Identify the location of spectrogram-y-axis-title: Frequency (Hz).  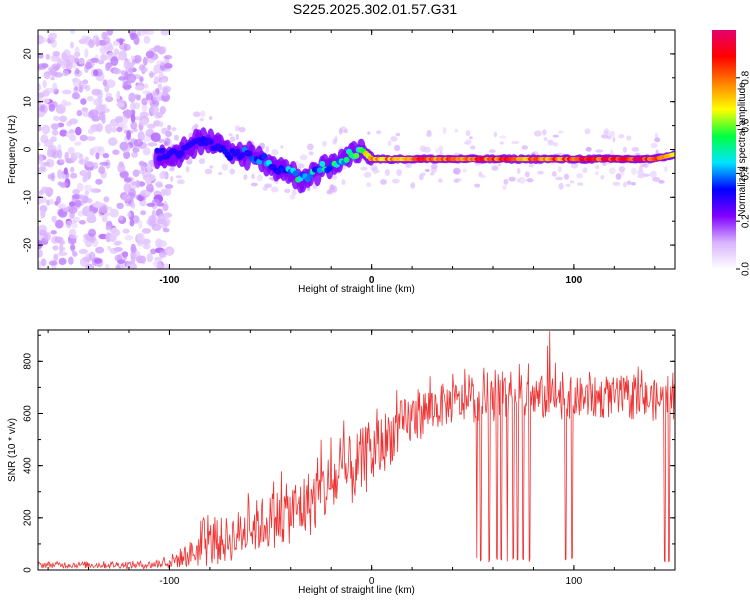
(12, 149).